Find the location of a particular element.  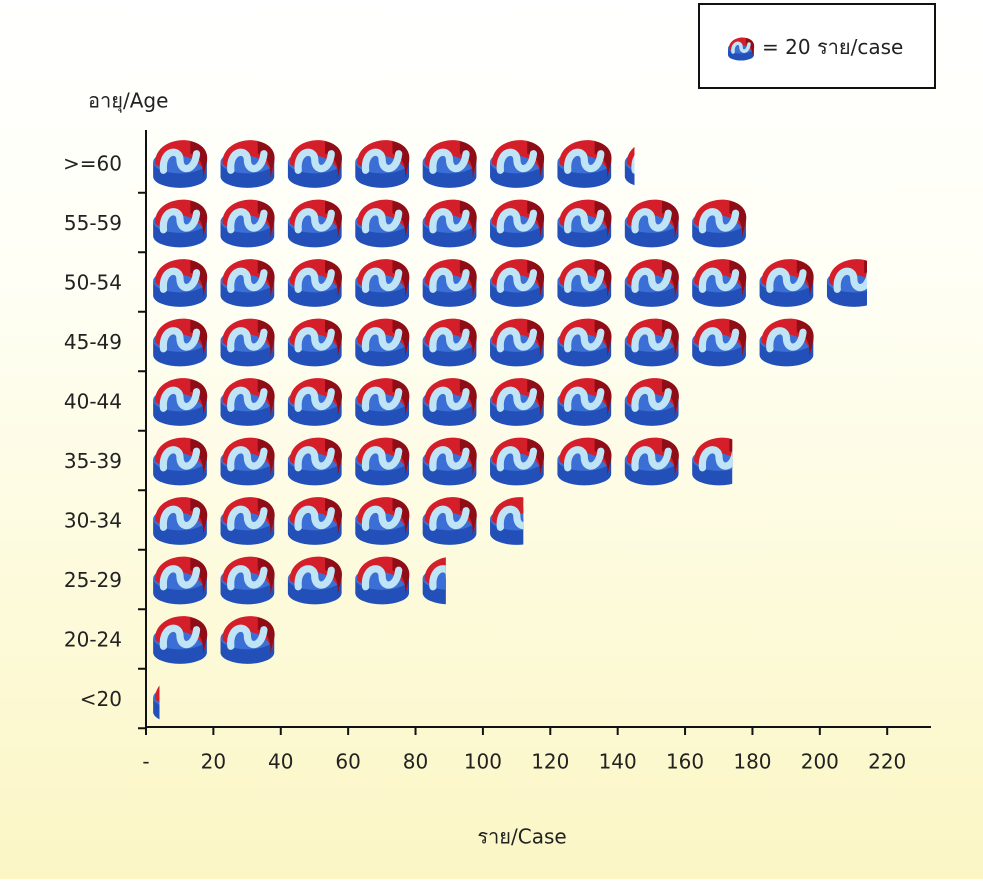

y-tick-label: 35-39 is located at coordinates (93, 461).